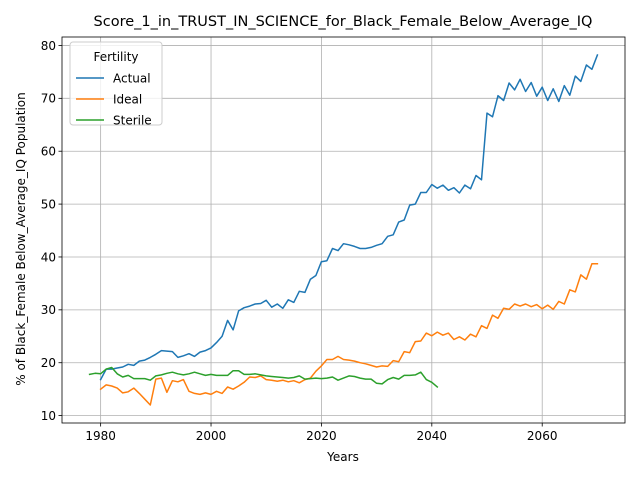 The height and width of the screenshot is (484, 640). What do you see at coordinates (48, 257) in the screenshot?
I see `y-tick-label: 40` at bounding box center [48, 257].